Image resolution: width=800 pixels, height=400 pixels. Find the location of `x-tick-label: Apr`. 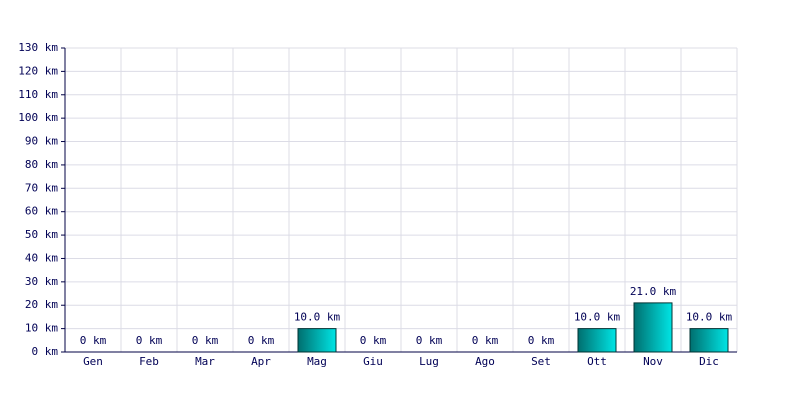

x-tick-label: Apr is located at coordinates (261, 361).